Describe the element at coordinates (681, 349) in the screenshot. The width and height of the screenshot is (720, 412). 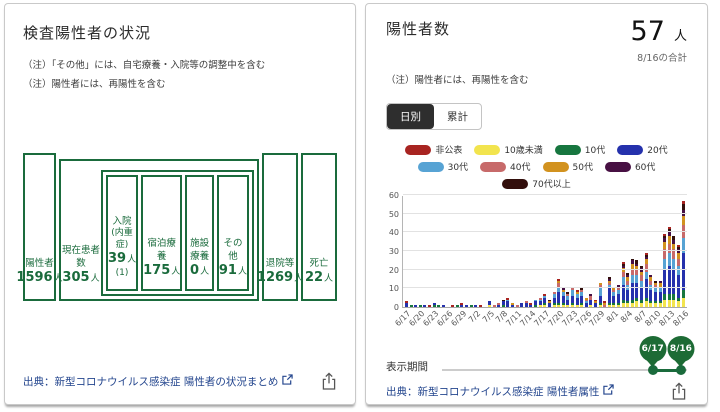
I see `slider-pin-end: 8/16` at that location.